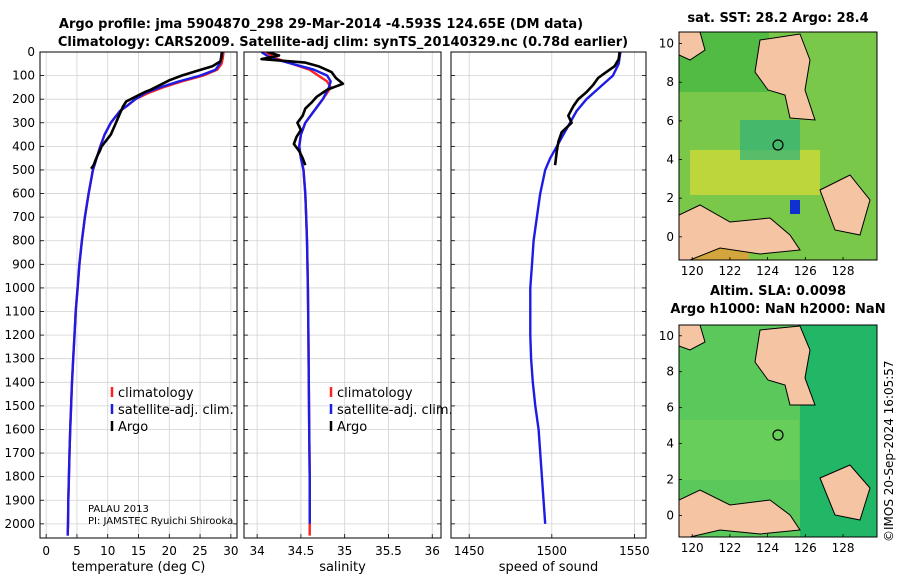 This screenshot has height=580, width=900. What do you see at coordinates (19, 359) in the screenshot?
I see `depth-tick-label: 1300` at bounding box center [19, 359].